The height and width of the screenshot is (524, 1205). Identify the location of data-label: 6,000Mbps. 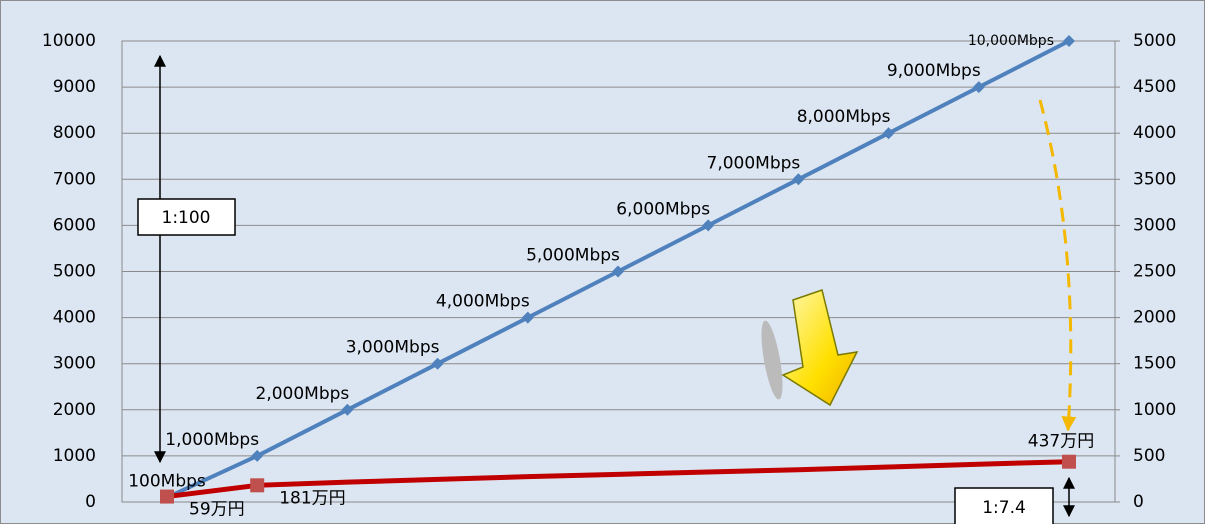
(663, 209).